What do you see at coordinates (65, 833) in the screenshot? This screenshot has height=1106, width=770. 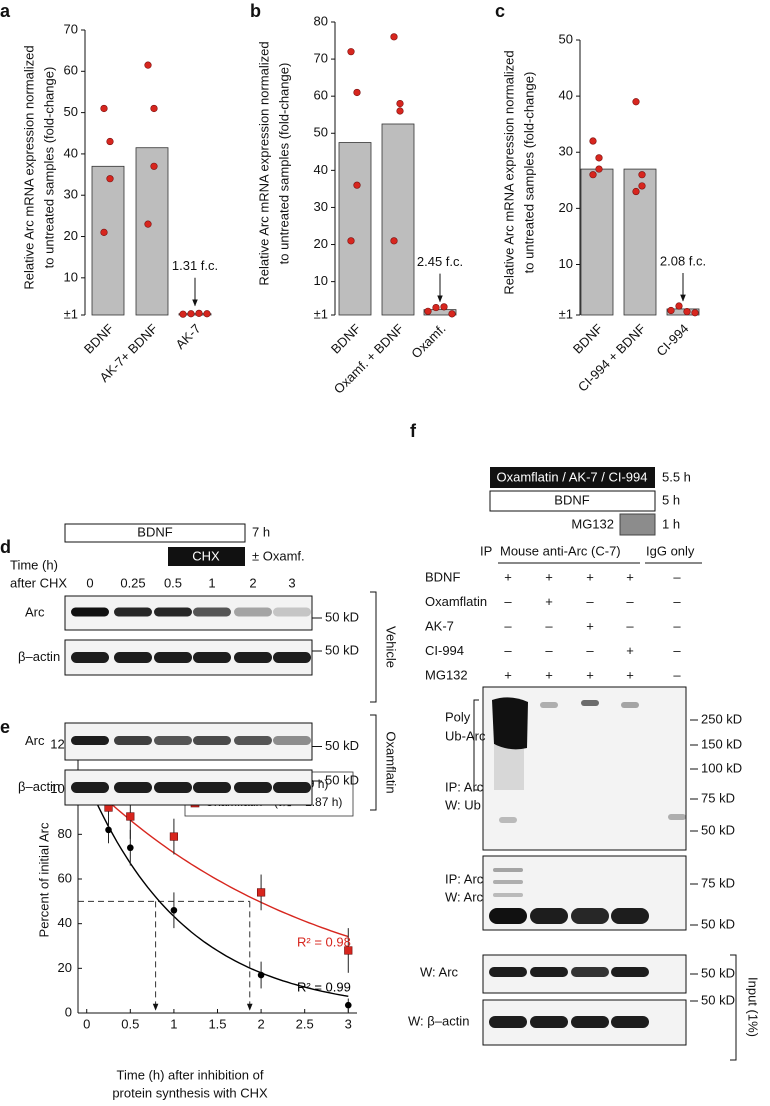 I see `y-tick-label: 80` at bounding box center [65, 833].